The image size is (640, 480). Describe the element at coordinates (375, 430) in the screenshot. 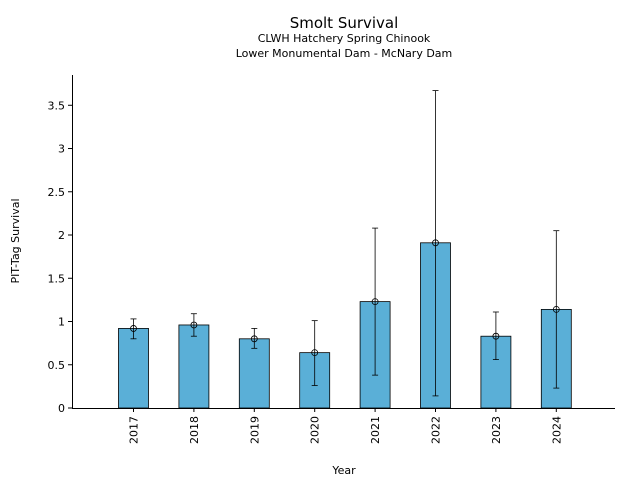

I see `x-tick-label: 2021` at that location.